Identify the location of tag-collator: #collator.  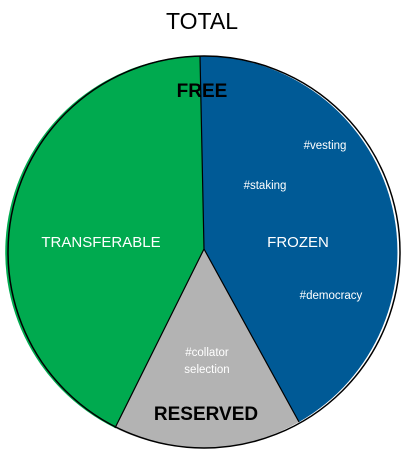
(207, 353).